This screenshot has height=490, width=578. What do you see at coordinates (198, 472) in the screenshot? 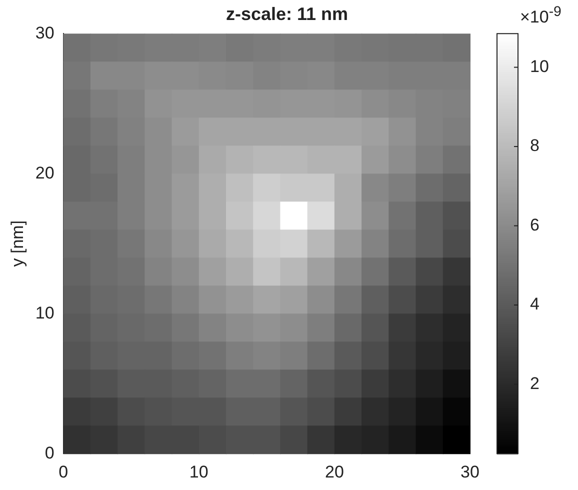
I see `x-tick-label: 10` at bounding box center [198, 472].